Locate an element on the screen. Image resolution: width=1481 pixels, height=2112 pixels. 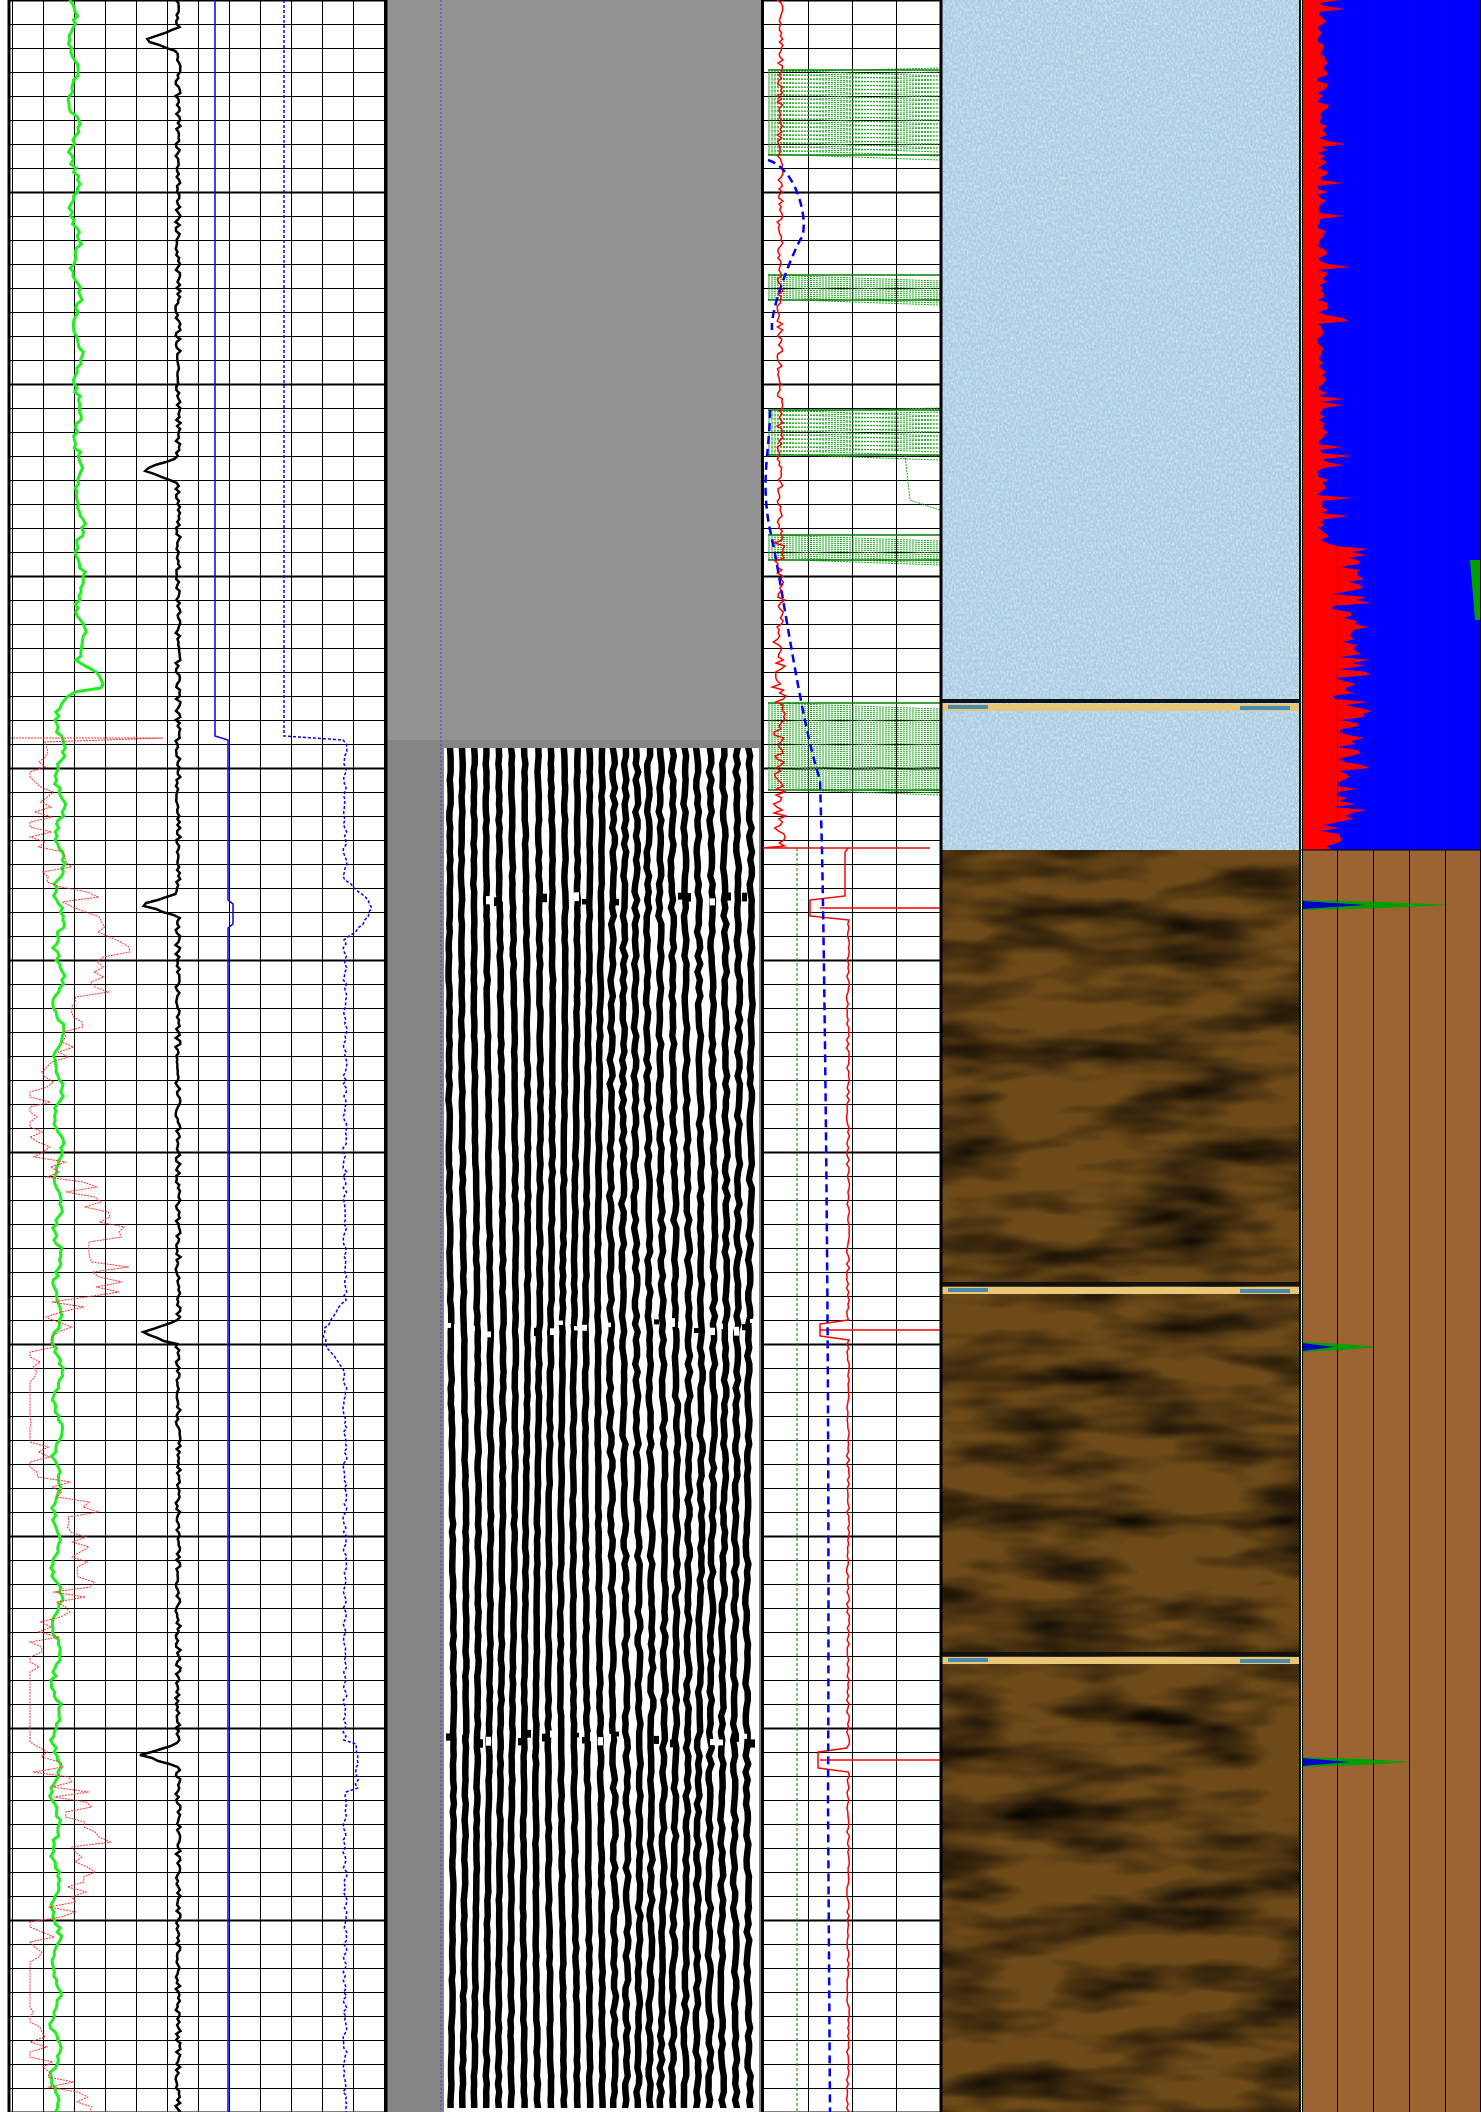
curve-blue is located at coordinates (224, 1056).